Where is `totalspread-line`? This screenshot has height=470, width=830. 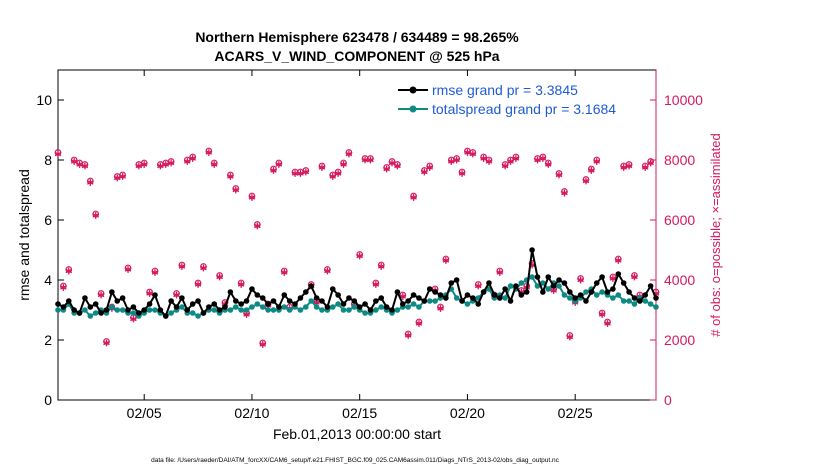 totalspread-line is located at coordinates (357, 296).